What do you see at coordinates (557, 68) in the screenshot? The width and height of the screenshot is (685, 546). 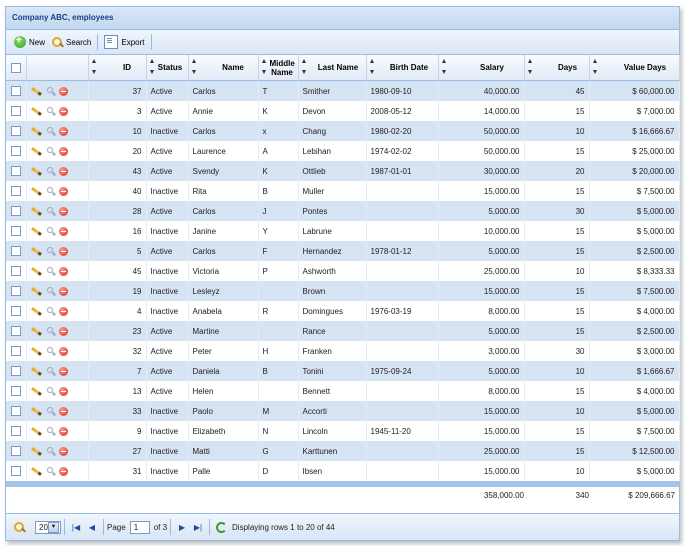 I see `column-header-days: Days` at bounding box center [557, 68].